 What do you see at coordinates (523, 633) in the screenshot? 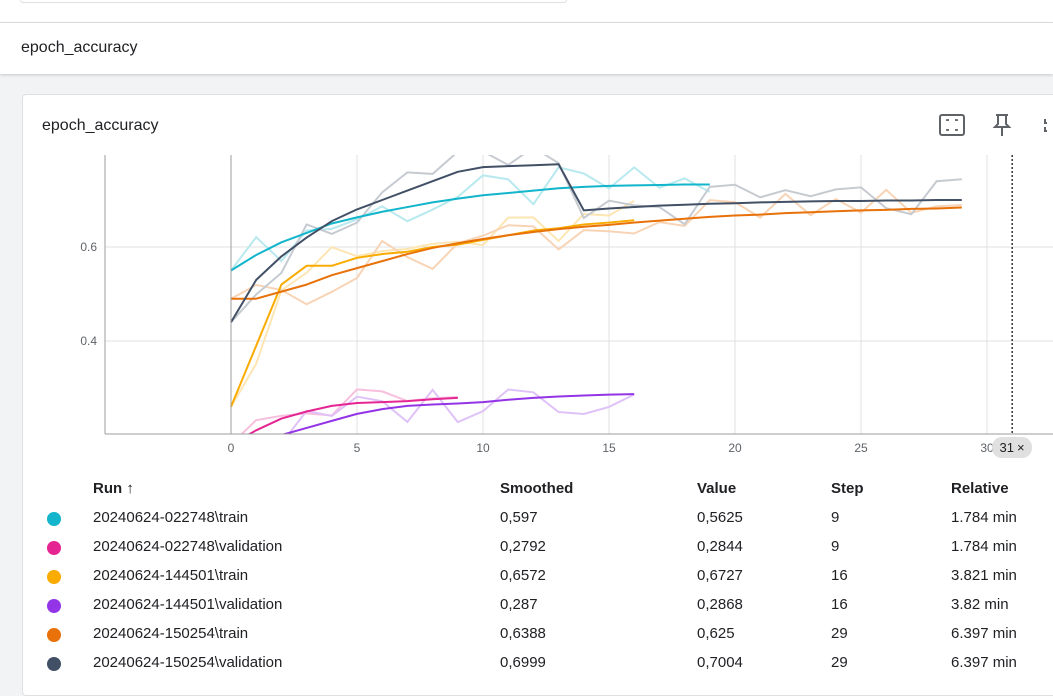
I see `smoothed-value: 0,6388` at bounding box center [523, 633].